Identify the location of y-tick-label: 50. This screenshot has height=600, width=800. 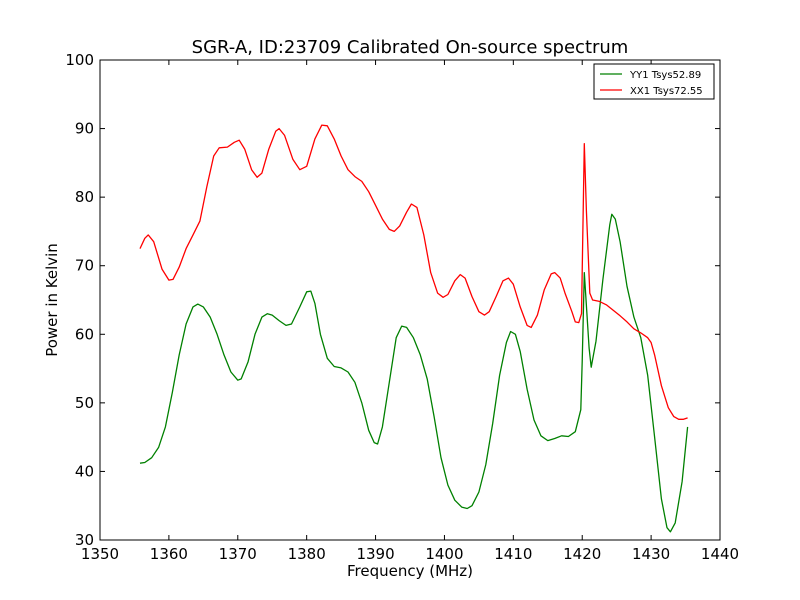
(84, 403).